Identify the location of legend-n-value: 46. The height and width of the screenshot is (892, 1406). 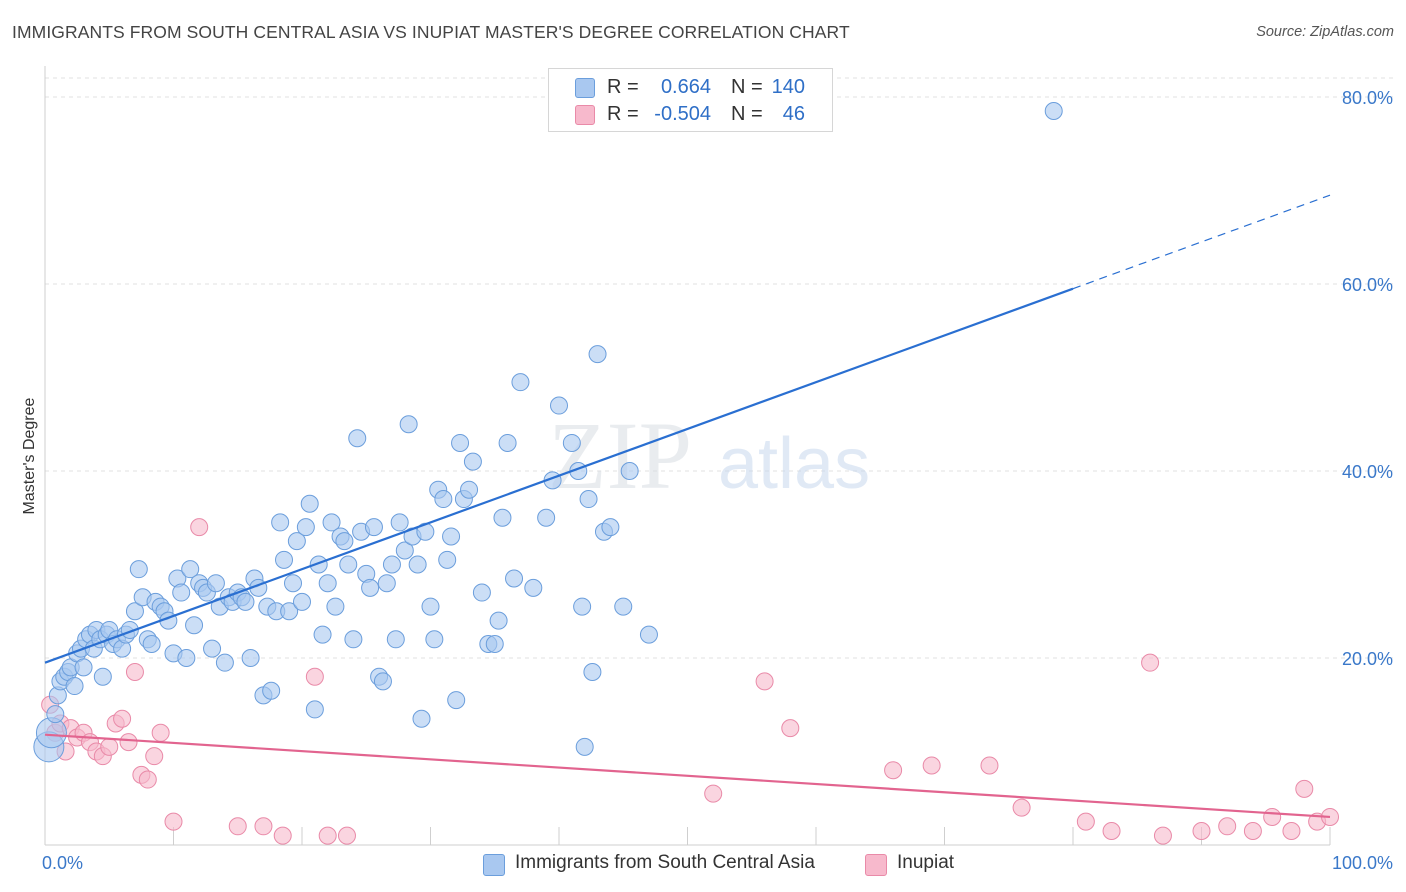
(793, 114).